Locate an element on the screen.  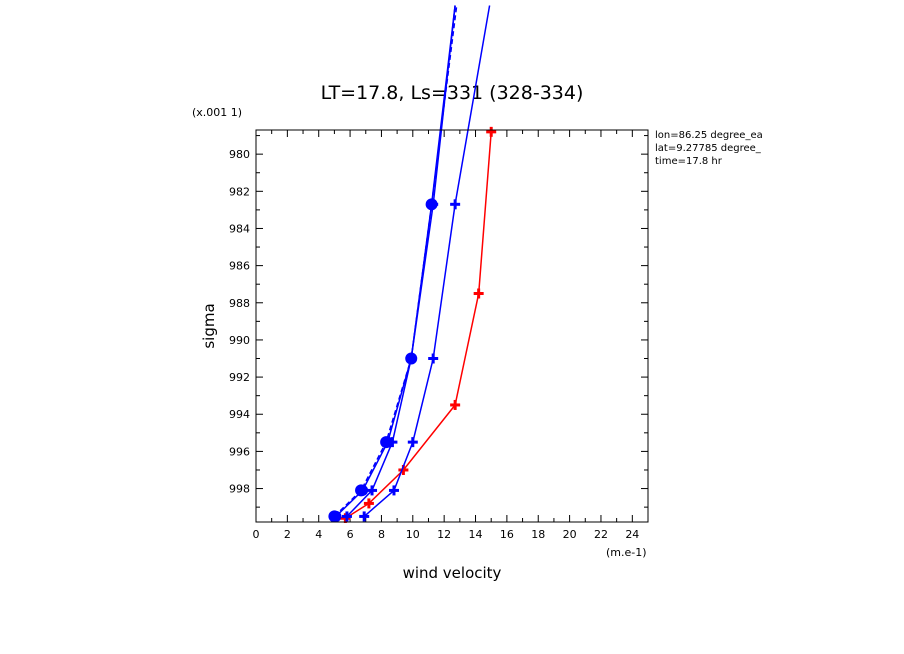
info-lon: lon=86.25 degree_ea is located at coordinates (709, 135).